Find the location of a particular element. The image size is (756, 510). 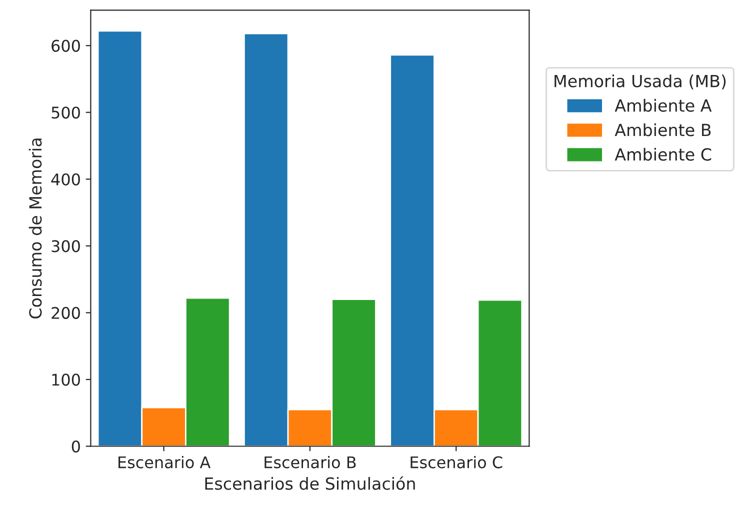

legend-label: Ambiente B is located at coordinates (662, 129).